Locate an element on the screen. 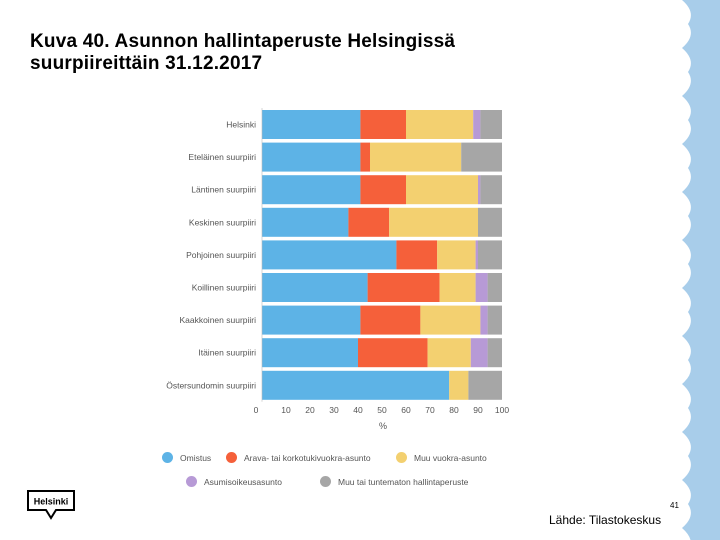 This screenshot has height=540, width=720. x-tick-labels: 0 10 20 30 40 50 60 70 80 90 100 is located at coordinates (382, 410).